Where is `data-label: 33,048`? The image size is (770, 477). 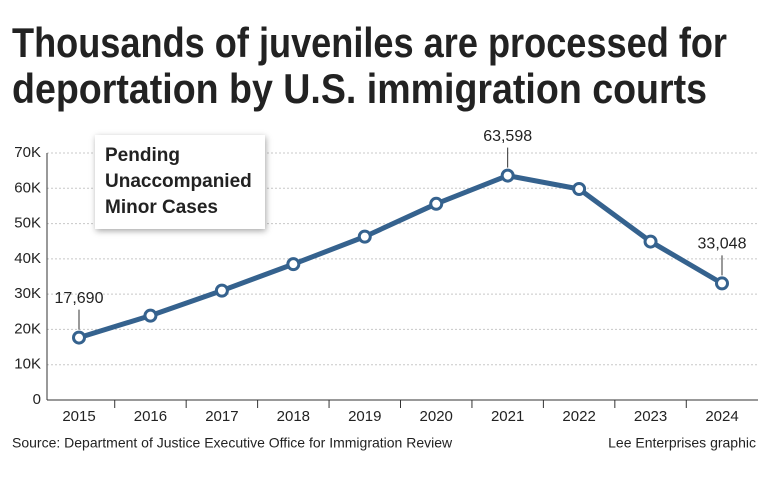 data-label: 33,048 is located at coordinates (722, 244).